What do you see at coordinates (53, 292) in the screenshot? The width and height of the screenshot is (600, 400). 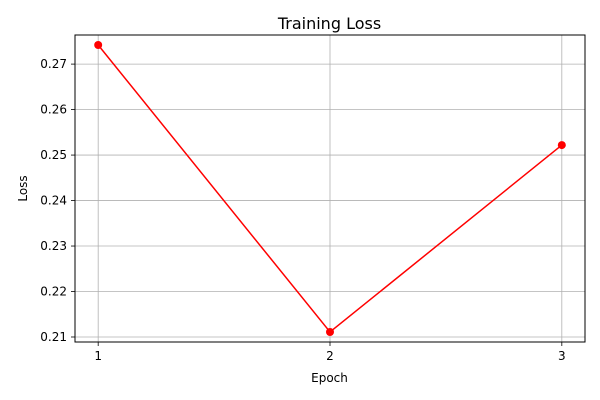 I see `y-tick-label: 0.22` at bounding box center [53, 292].